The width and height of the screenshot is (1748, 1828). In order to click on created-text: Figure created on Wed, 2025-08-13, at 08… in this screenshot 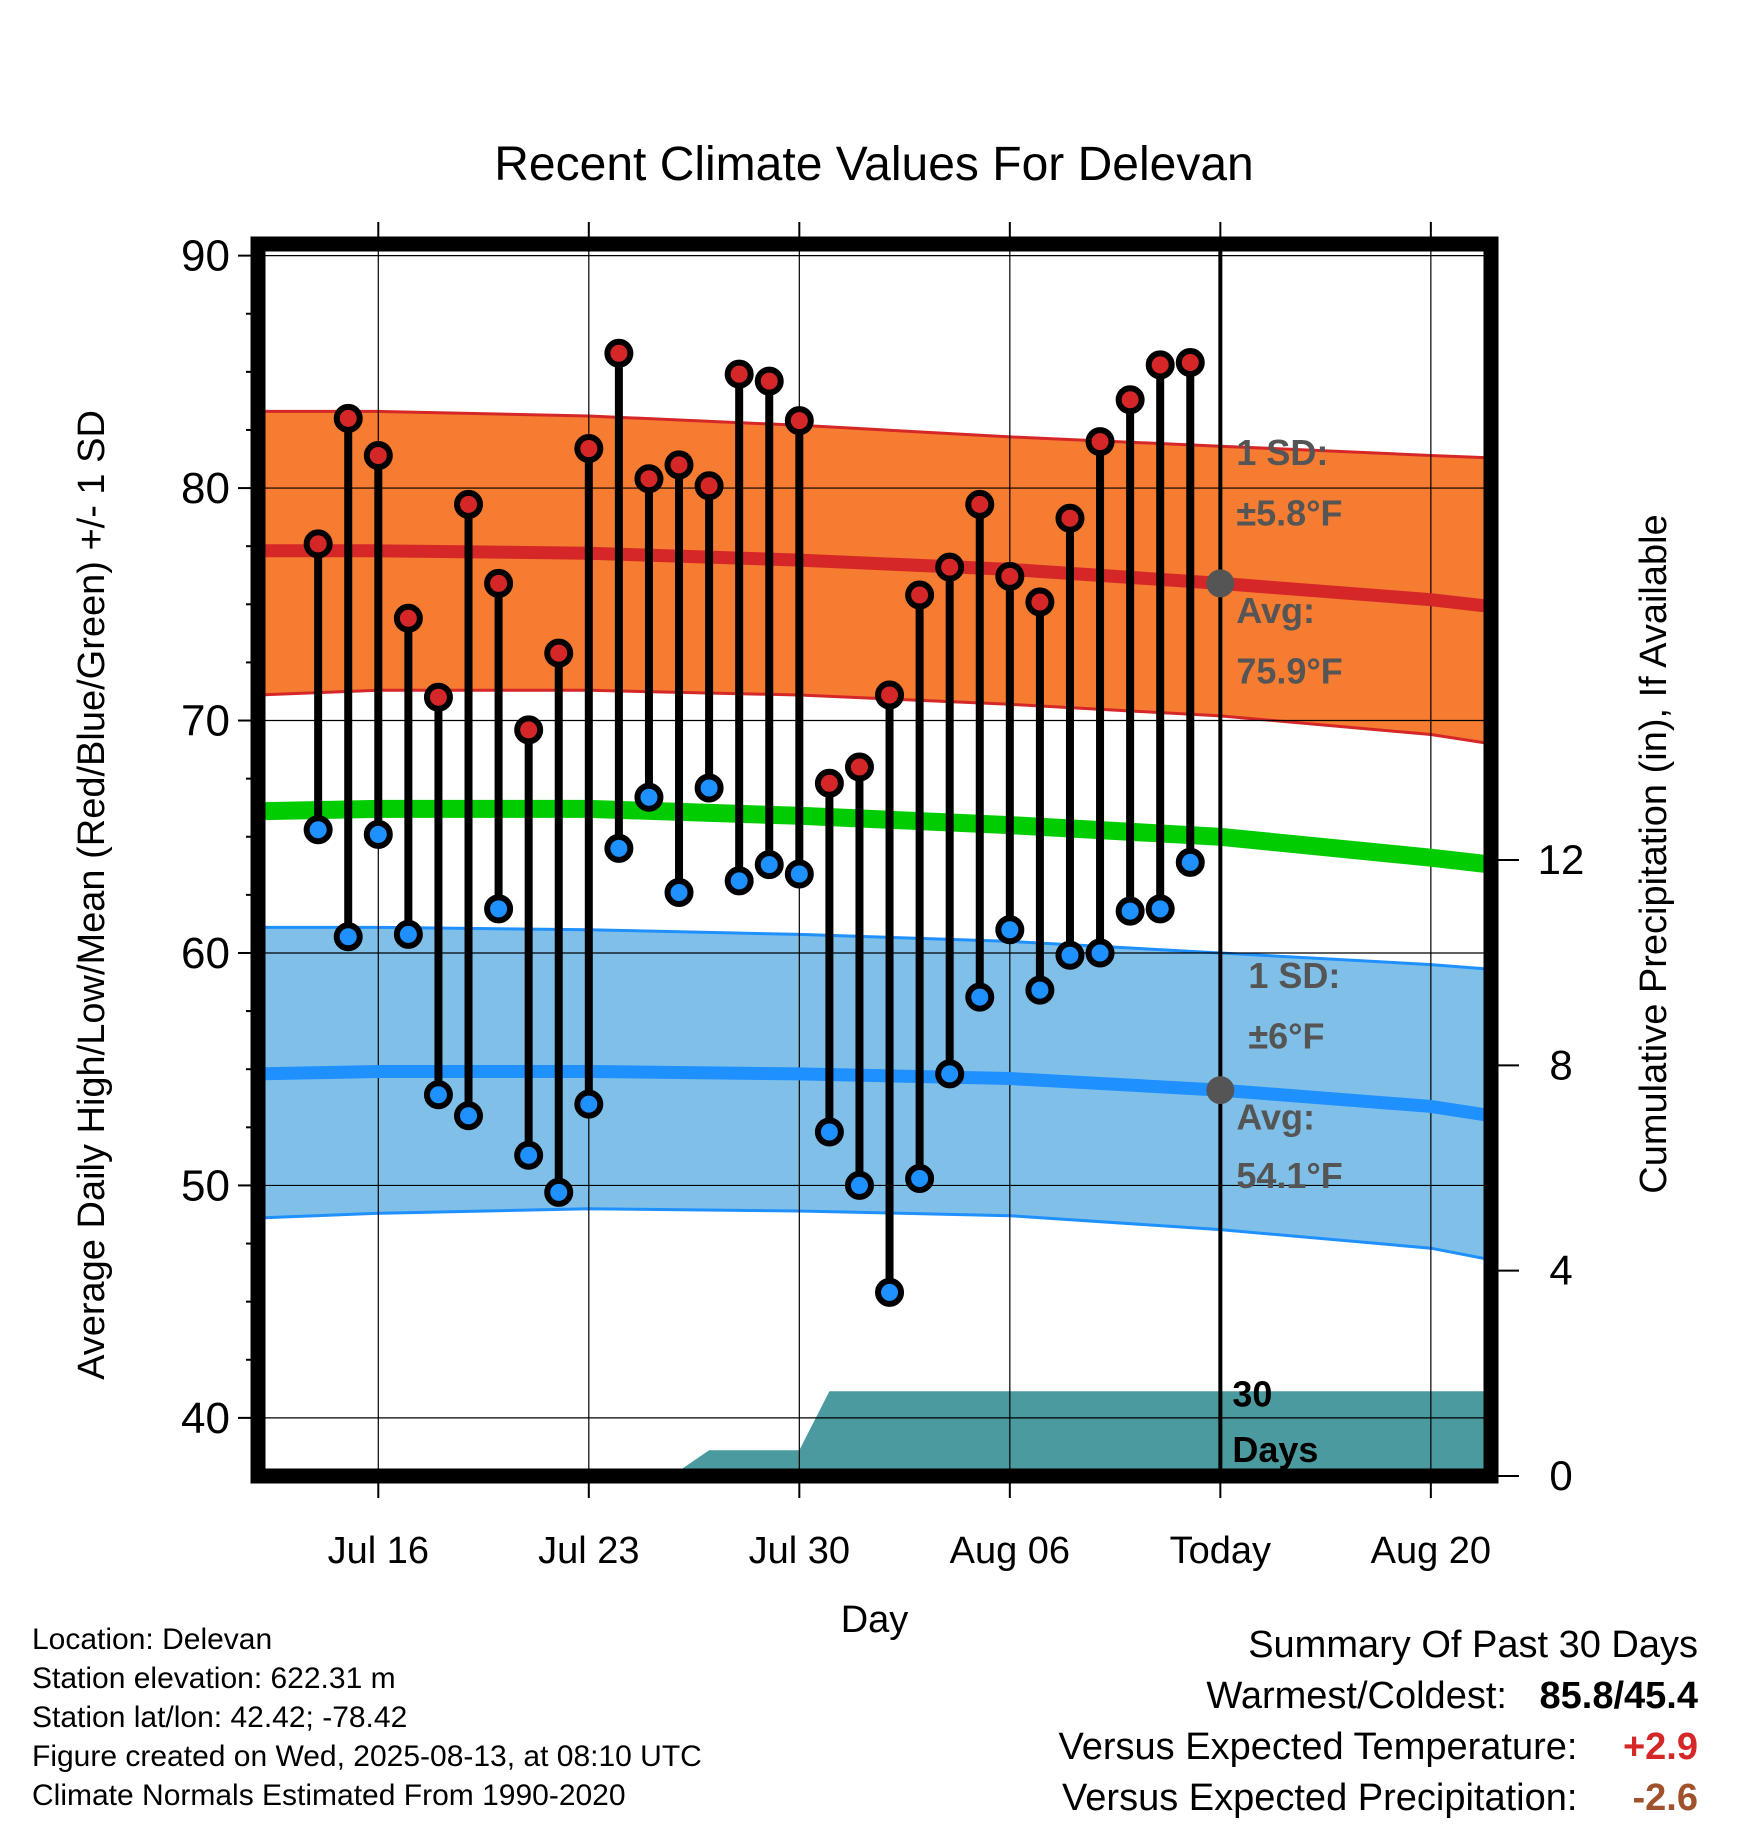, I will do `click(367, 1756)`.